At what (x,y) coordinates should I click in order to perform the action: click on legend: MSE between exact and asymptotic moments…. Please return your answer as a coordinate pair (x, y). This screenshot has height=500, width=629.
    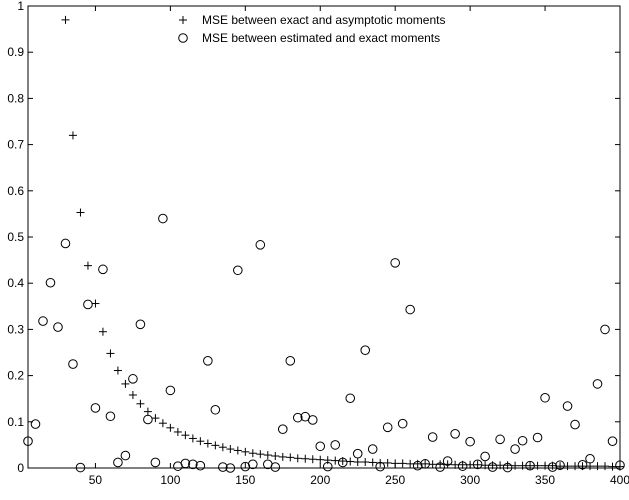
    Looking at the image, I should click on (311, 29).